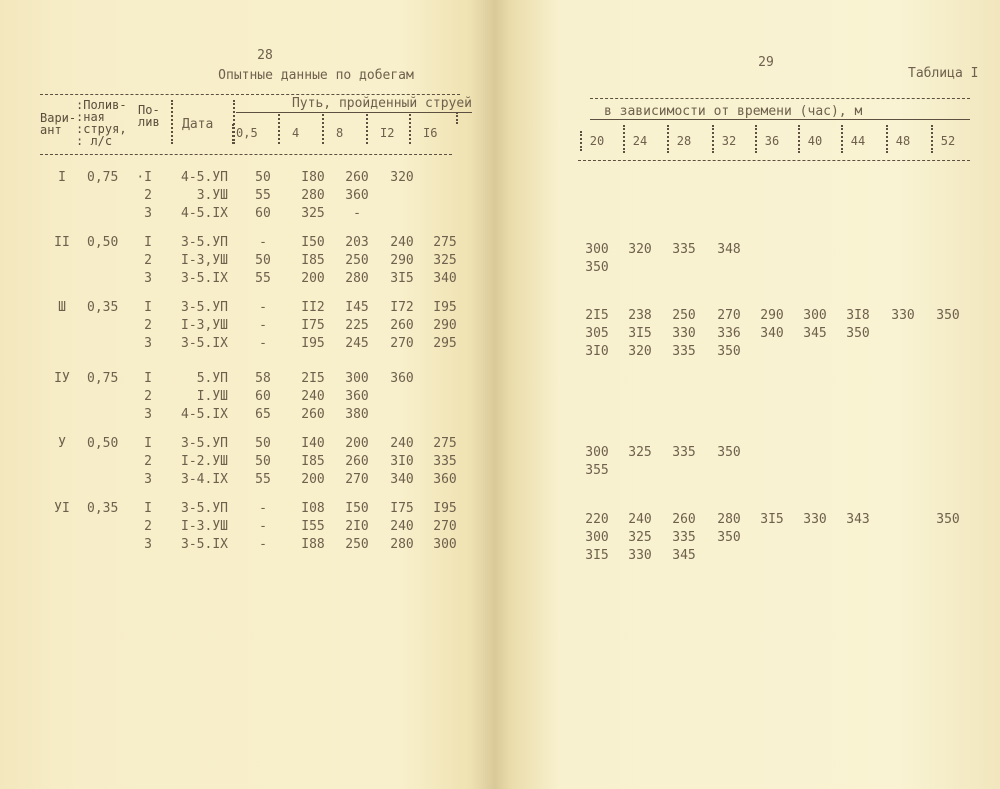  What do you see at coordinates (684, 141) in the screenshot?
I see `header-time: 28` at bounding box center [684, 141].